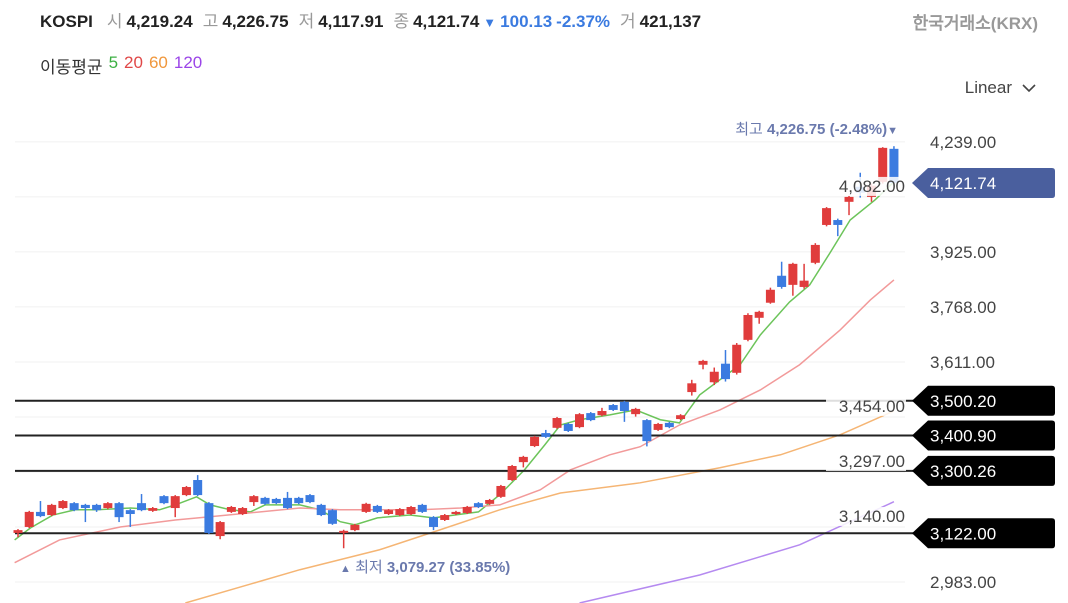 The width and height of the screenshot is (1068, 603). What do you see at coordinates (159, 21) in the screenshot?
I see `open-value: 4,219.24` at bounding box center [159, 21].